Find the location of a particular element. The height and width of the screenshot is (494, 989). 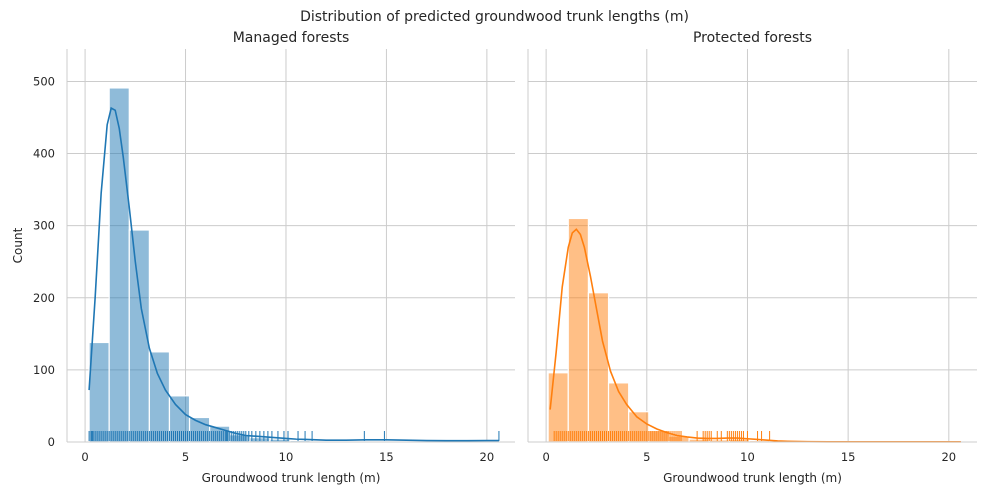

panel-title: Managed forests is located at coordinates (291, 38).